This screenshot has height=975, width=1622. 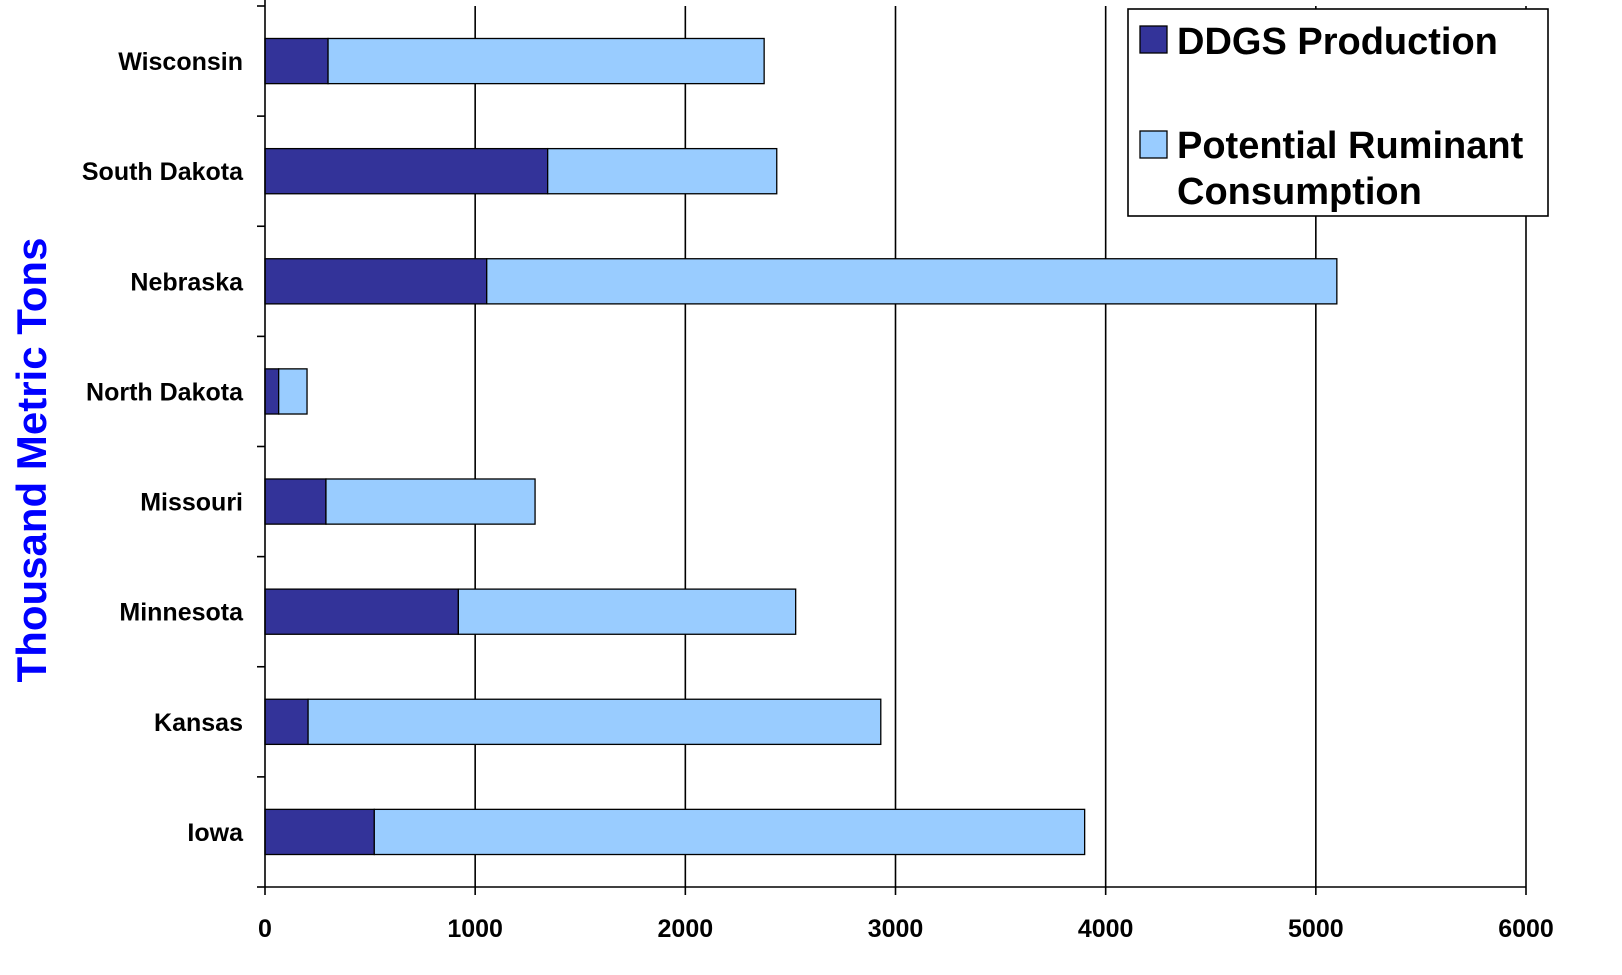 What do you see at coordinates (475, 929) in the screenshot?
I see `x-tick-label: 1000` at bounding box center [475, 929].